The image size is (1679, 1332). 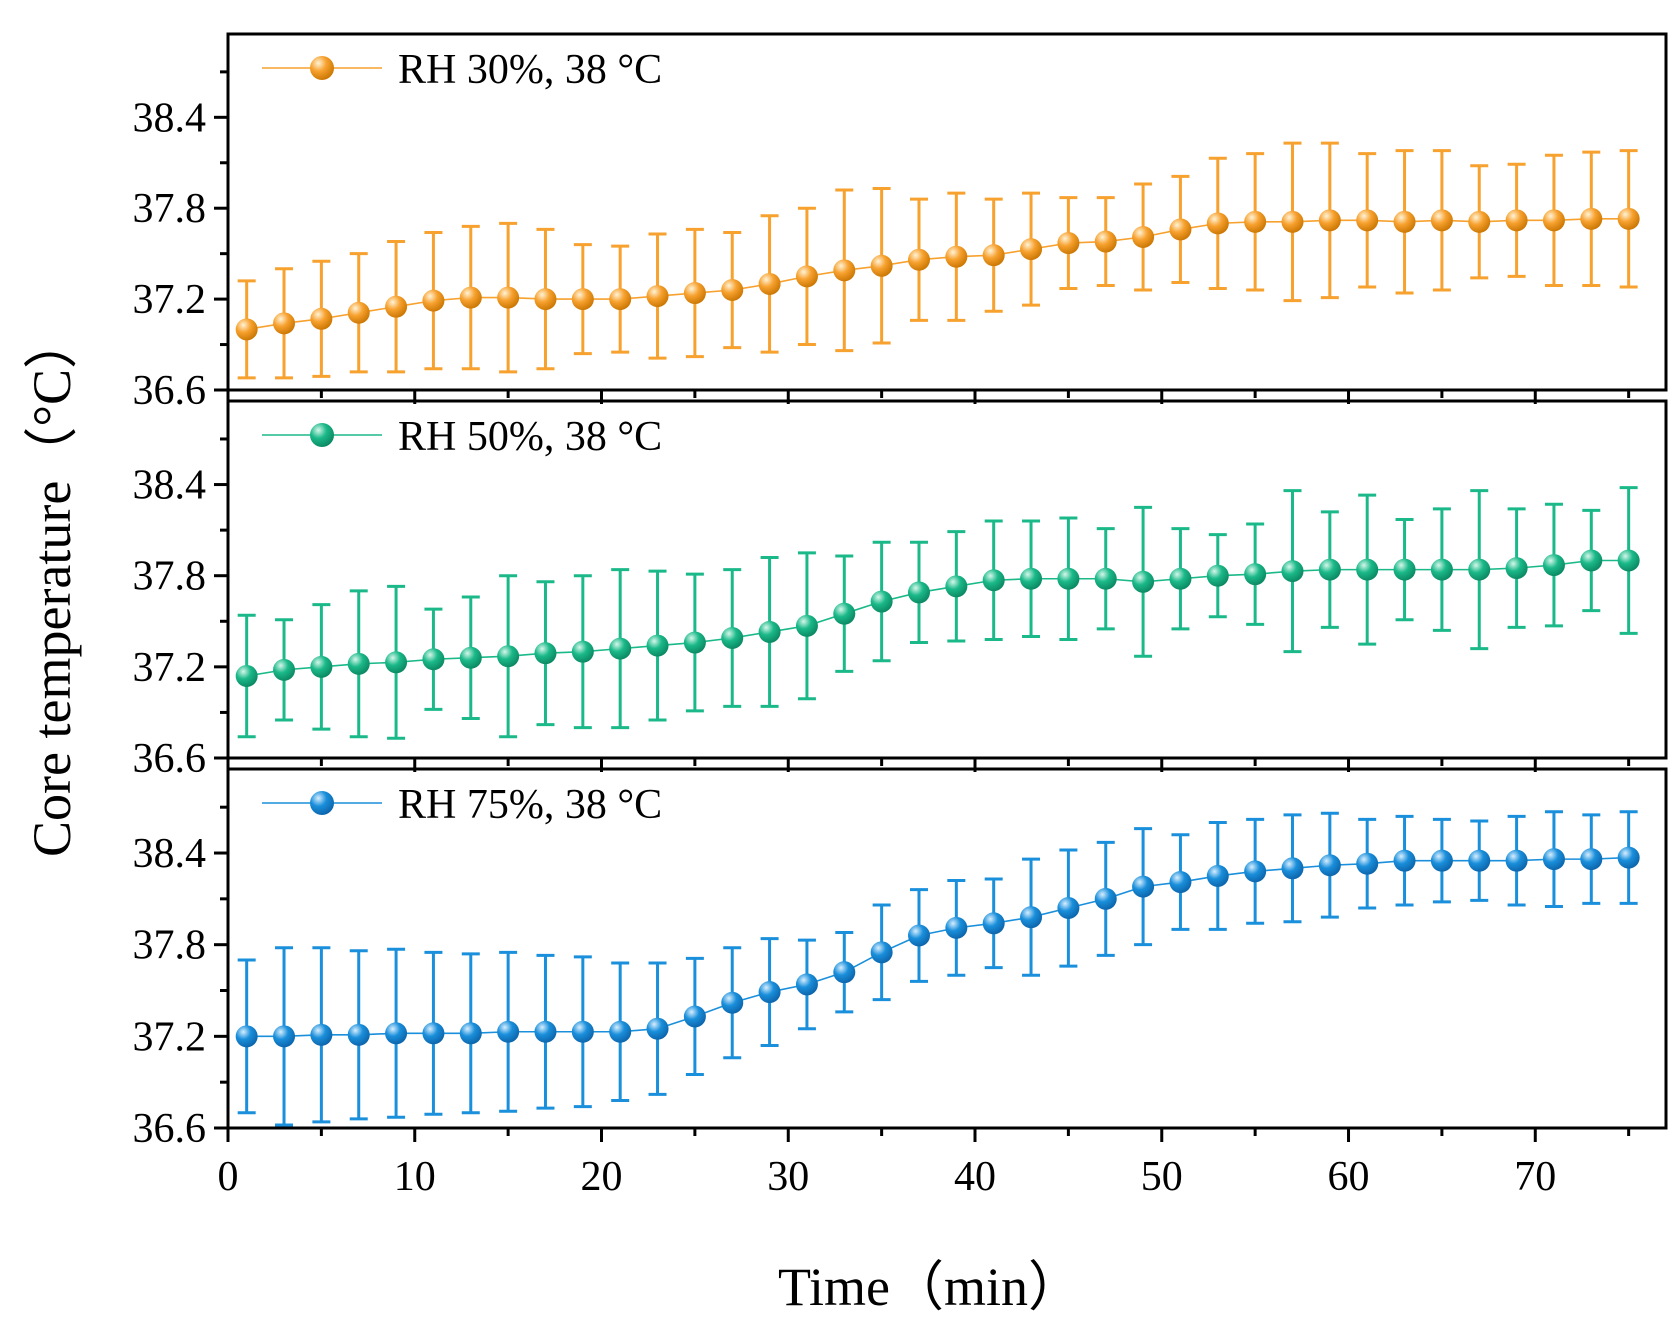 What do you see at coordinates (887, 1177) in the screenshot?
I see `x-axis: 0 10 20 30 40 50 60 70` at bounding box center [887, 1177].